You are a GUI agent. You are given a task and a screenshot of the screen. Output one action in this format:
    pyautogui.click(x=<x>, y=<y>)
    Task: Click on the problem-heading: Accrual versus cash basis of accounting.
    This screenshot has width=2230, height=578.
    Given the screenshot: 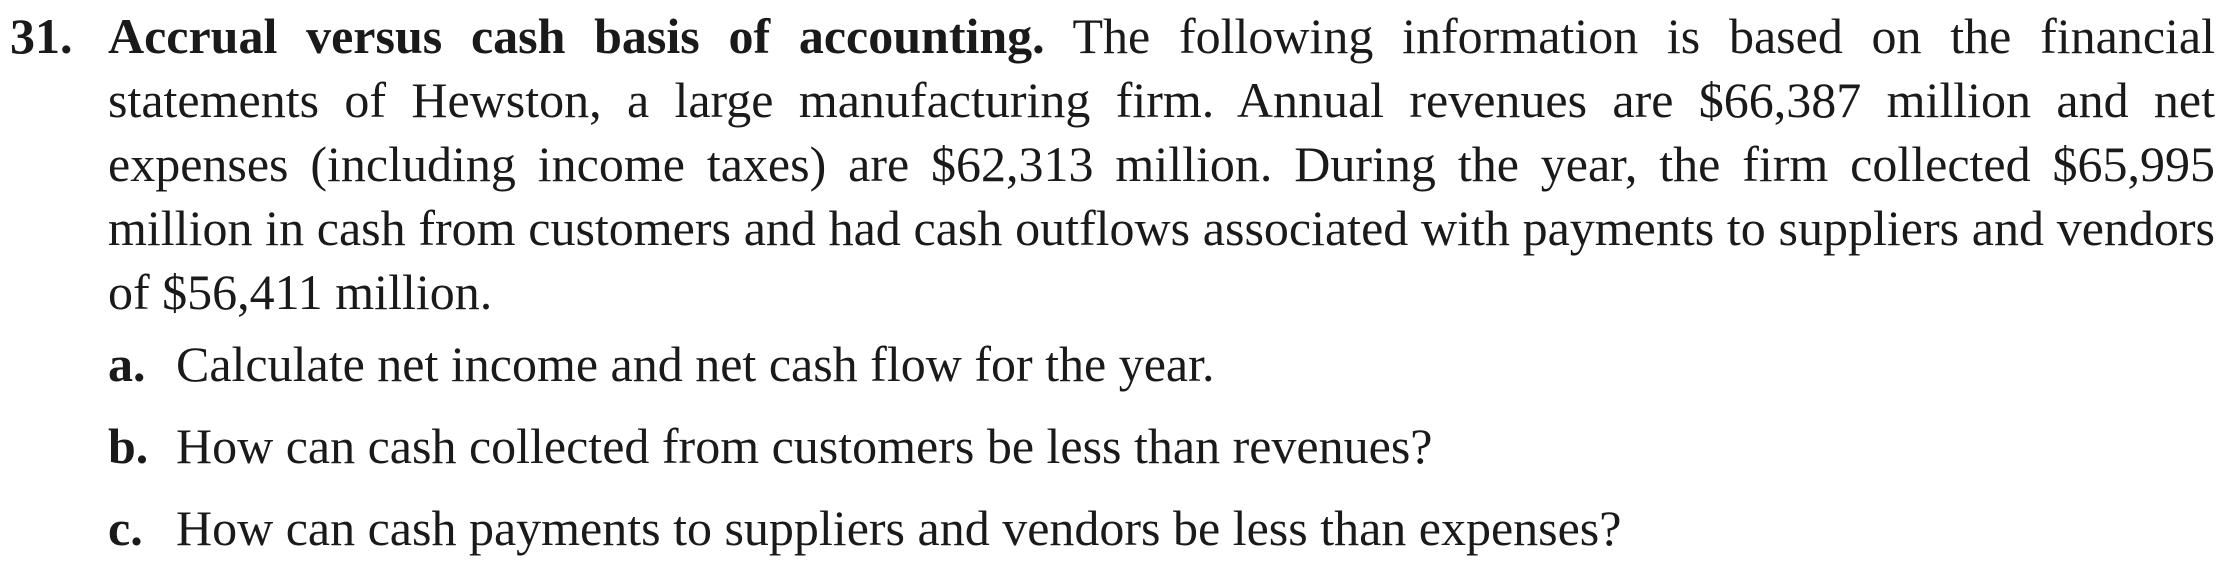 What is the action you would take?
    pyautogui.click(x=576, y=36)
    